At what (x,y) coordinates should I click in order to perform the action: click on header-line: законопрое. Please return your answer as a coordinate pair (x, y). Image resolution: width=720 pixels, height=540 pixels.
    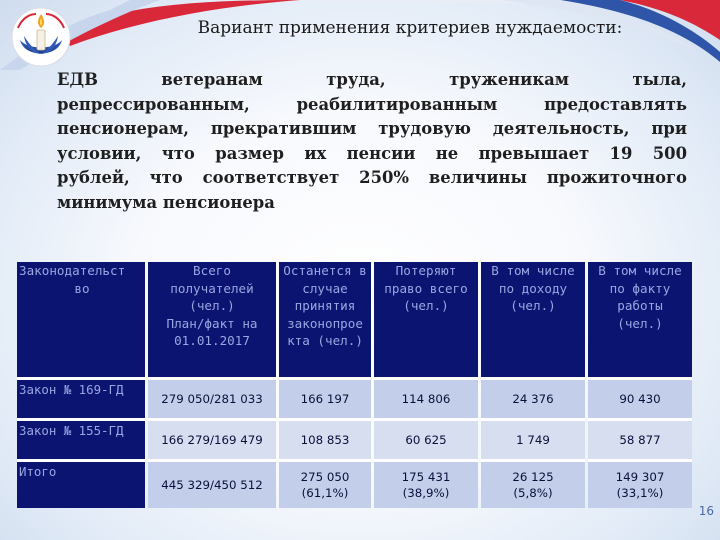
    Looking at the image, I should click on (325, 323).